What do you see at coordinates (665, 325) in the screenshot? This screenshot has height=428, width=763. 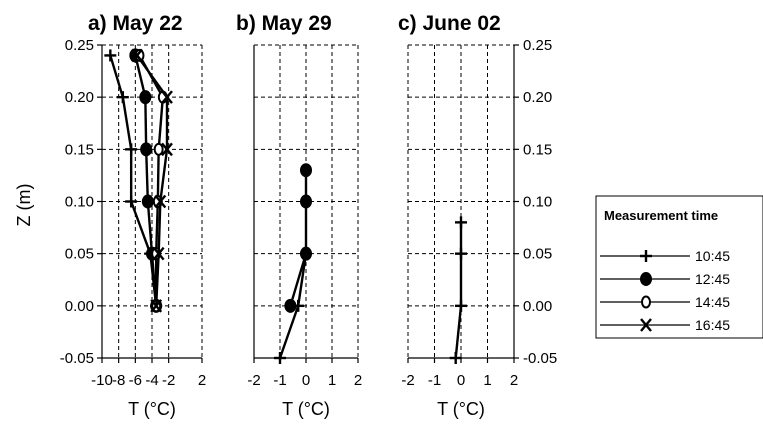 I see `legend-item: 16:45` at bounding box center [665, 325].